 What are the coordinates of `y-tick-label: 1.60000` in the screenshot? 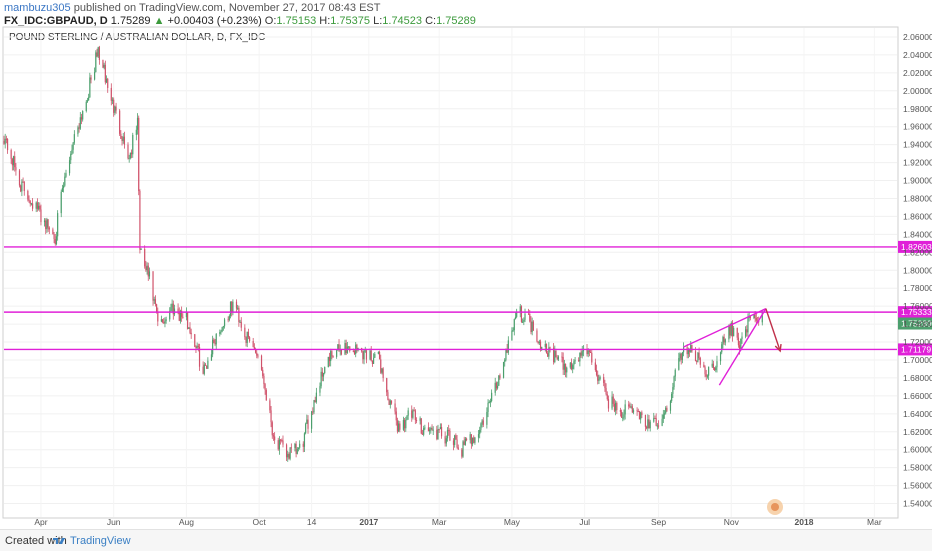 It's located at (917, 450).